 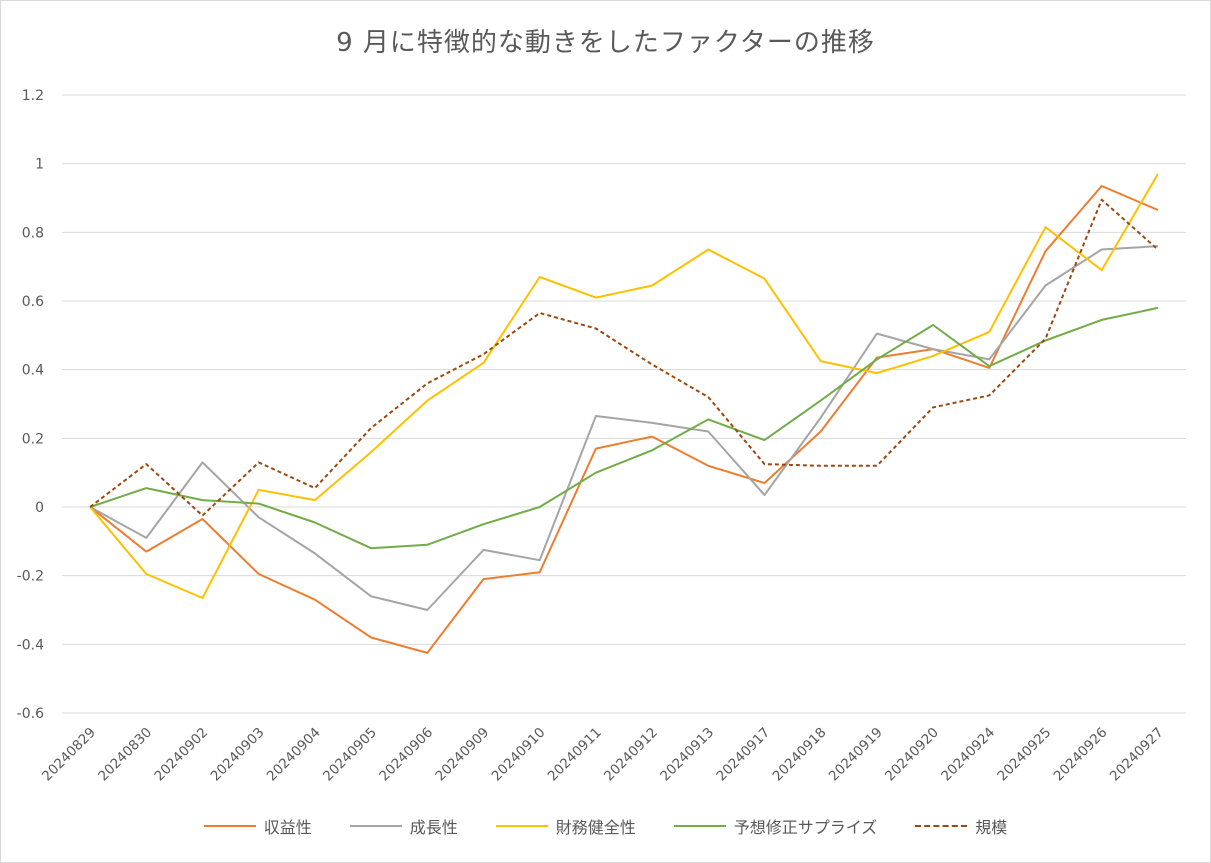 I want to click on legend: 収益性 成長性 財務健全性 予想修正サプライズ 規模, so click(x=605, y=826).